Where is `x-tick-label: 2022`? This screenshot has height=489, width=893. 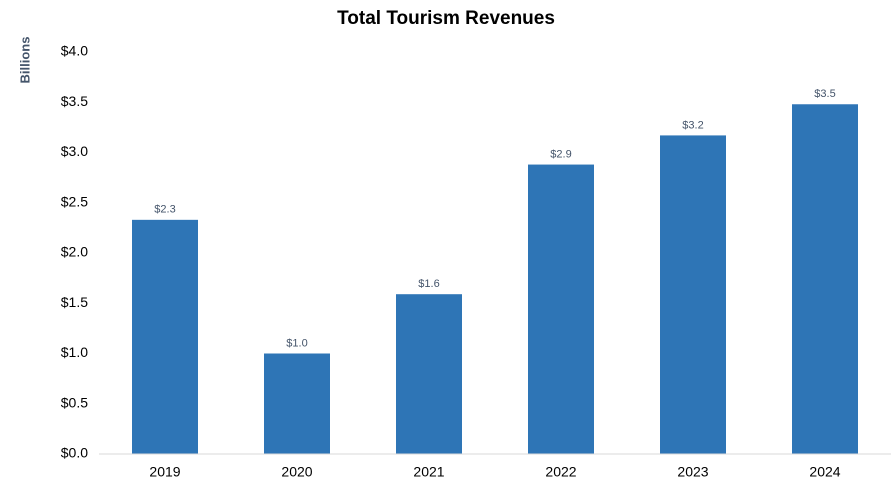
x-tick-label: 2022 is located at coordinates (560, 472).